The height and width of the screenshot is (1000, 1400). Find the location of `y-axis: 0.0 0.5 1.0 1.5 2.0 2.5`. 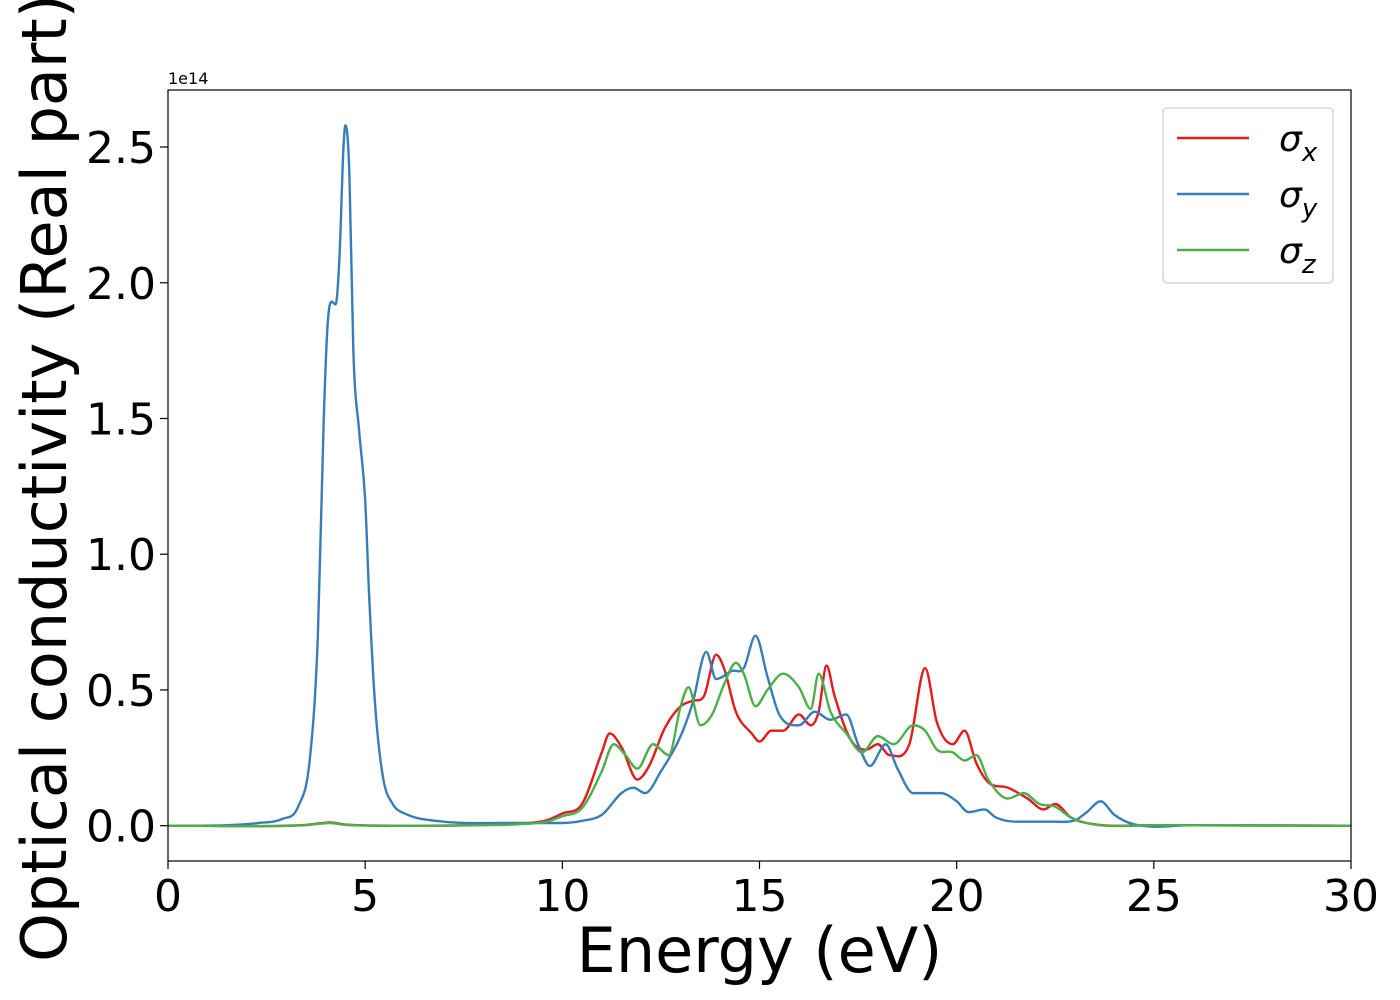

y-axis: 0.0 0.5 1.0 1.5 2.0 2.5 is located at coordinates (127, 488).